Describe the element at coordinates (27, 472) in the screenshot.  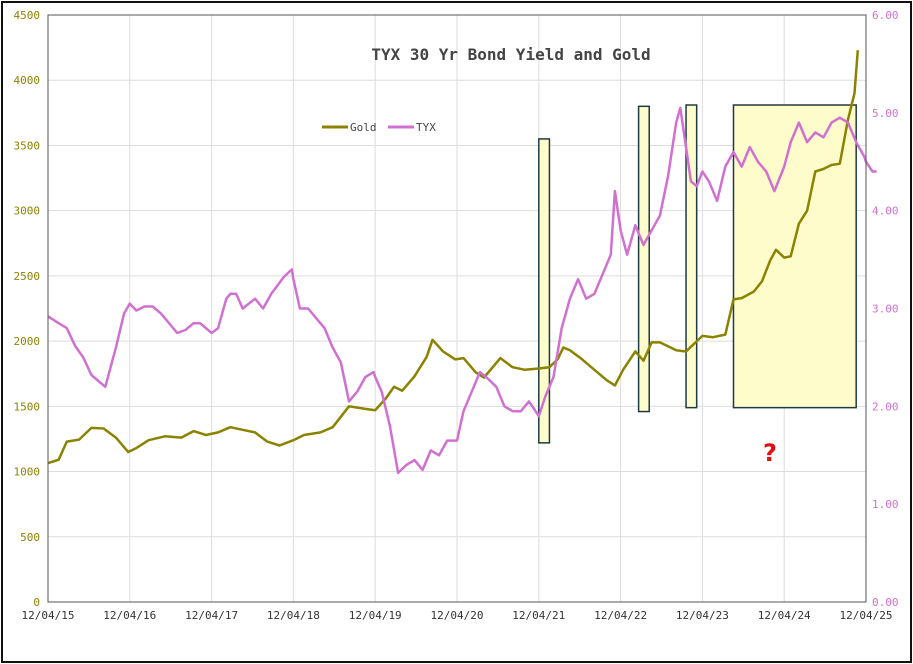
I see `y-left-tick-label: 1000` at that location.